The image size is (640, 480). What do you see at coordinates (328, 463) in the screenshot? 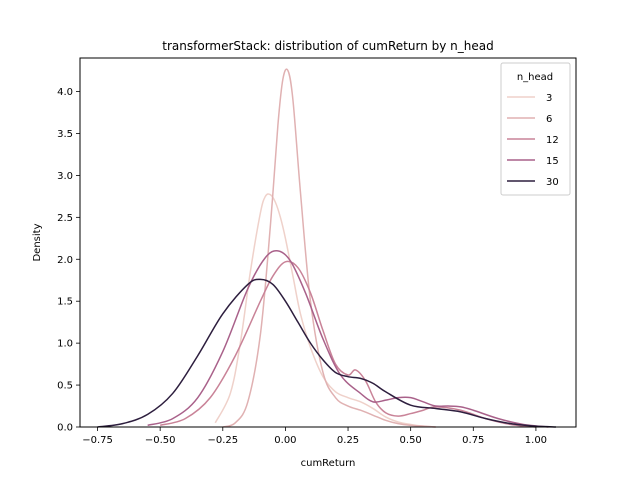
I see `x-axis-label: cumReturn` at bounding box center [328, 463].